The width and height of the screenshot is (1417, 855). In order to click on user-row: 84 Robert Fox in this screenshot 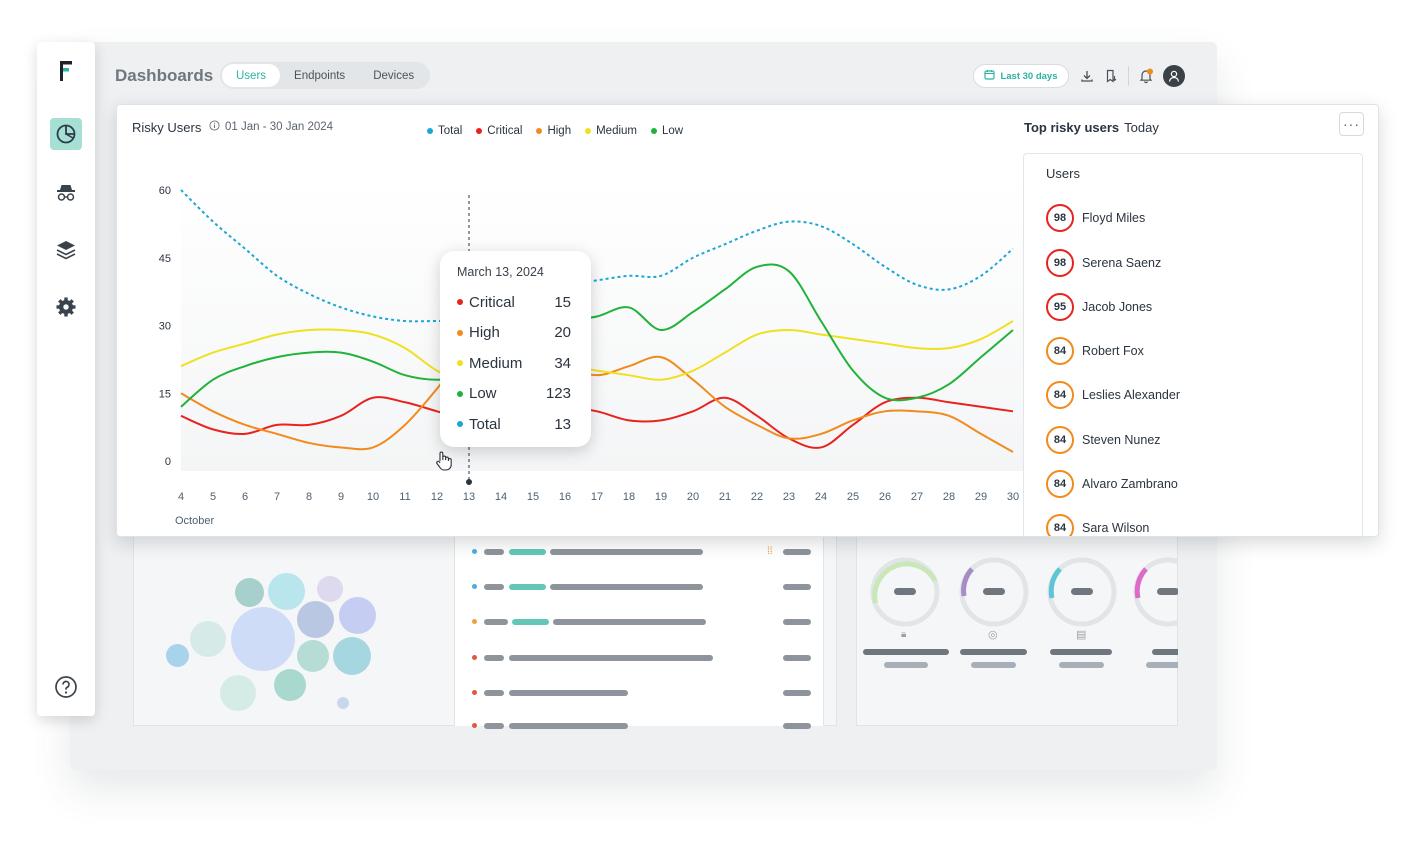, I will do `click(1095, 351)`.